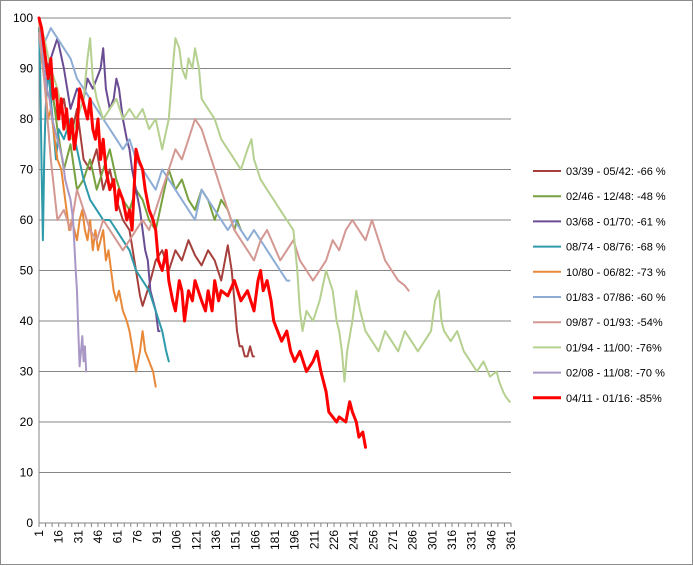 The image size is (693, 566). I want to click on x-tick-label: 181, so click(275, 540).